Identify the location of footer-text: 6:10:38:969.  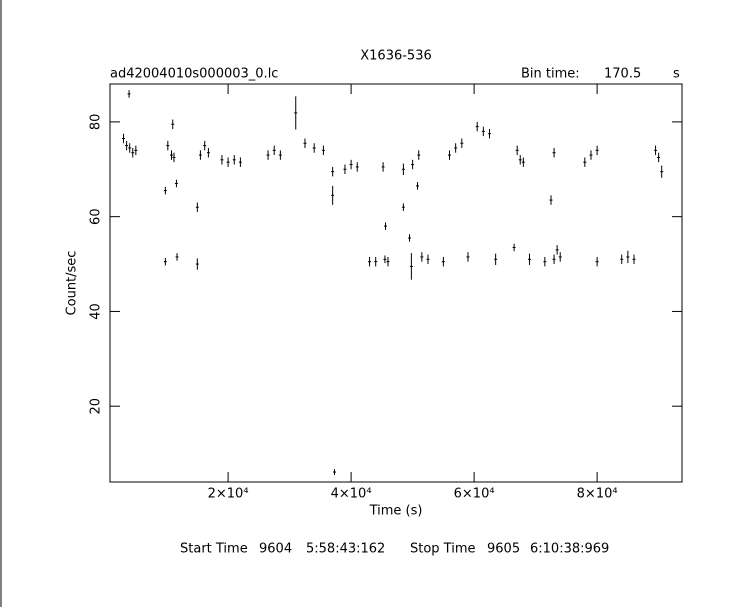
(569, 549).